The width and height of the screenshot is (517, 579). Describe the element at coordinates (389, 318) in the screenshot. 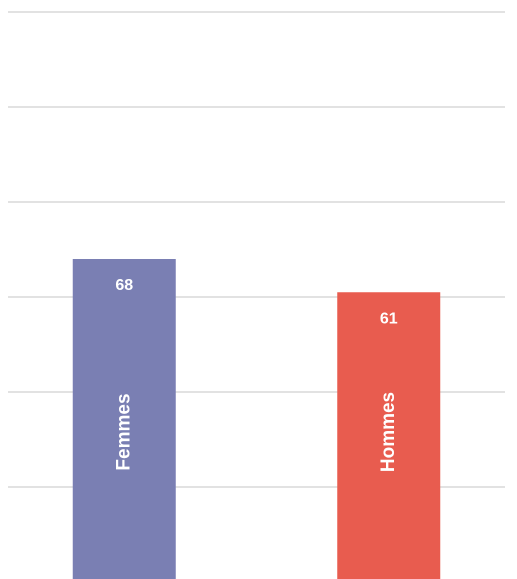

I see `value-label: 61` at that location.